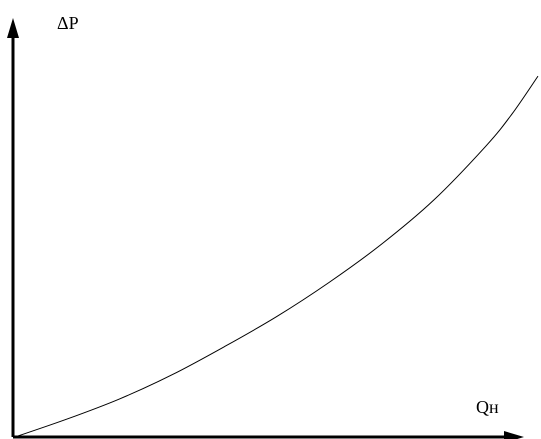 This screenshot has height=439, width=541. Describe the element at coordinates (68, 23) in the screenshot. I see `y-axis-label: ΔP` at that location.